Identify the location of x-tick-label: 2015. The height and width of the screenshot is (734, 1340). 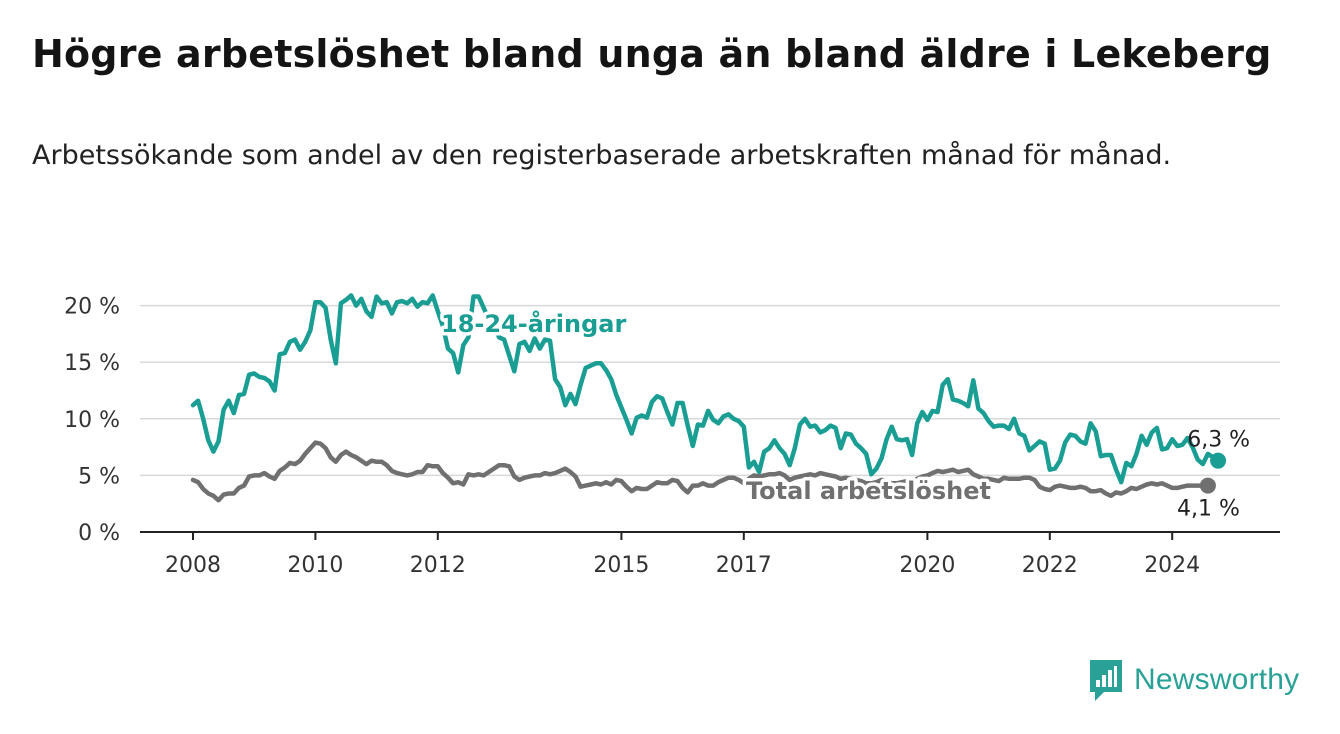
(621, 565).